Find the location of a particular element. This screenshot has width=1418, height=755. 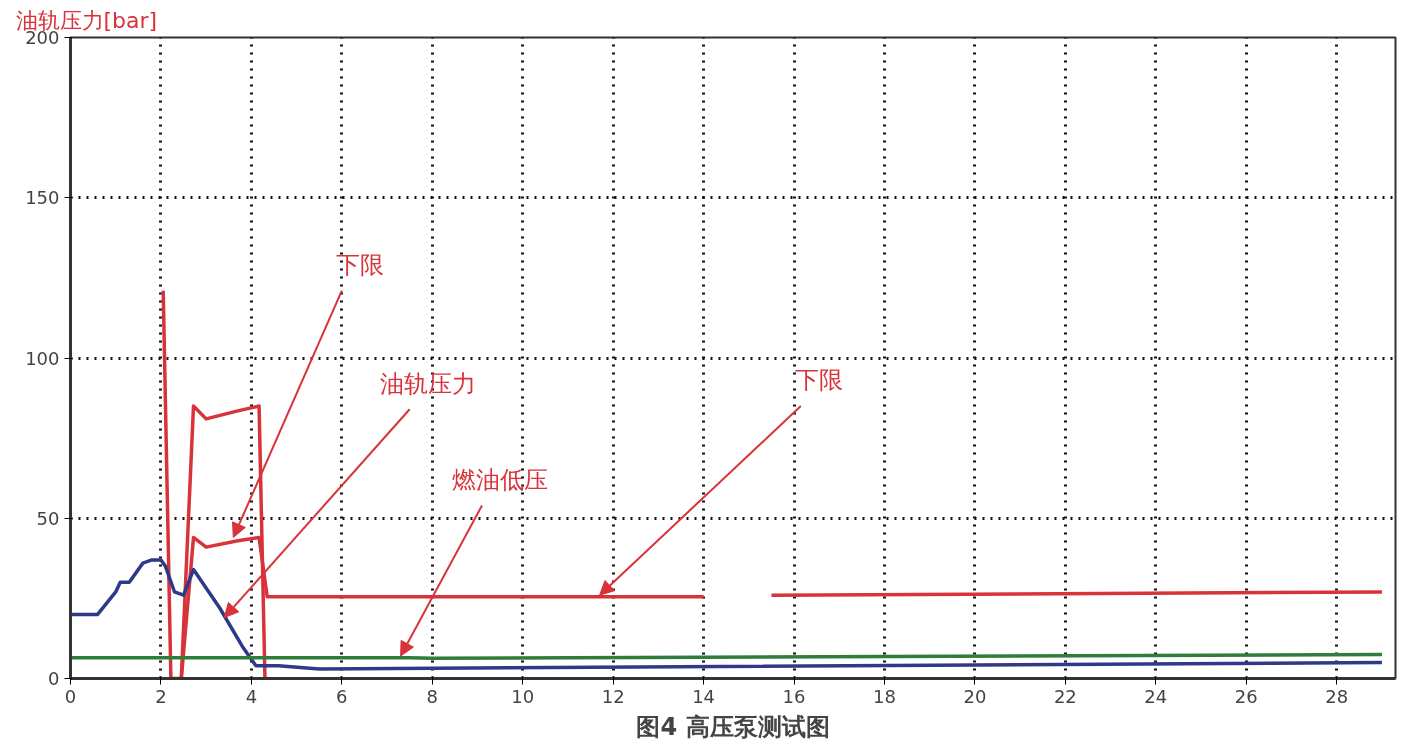

x-tick-label: 20 is located at coordinates (975, 696).